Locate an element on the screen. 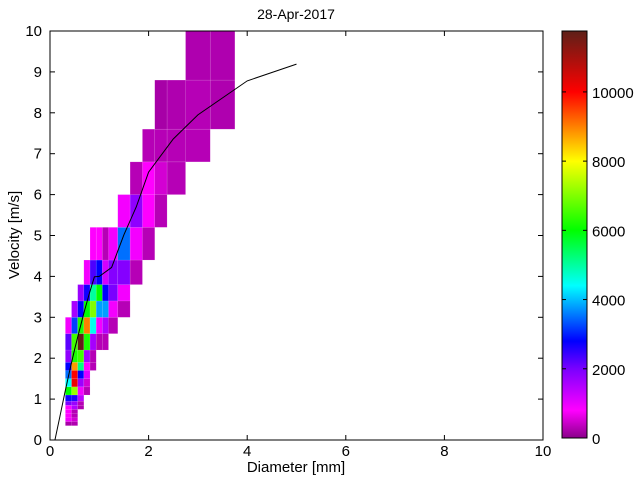 This screenshot has height=485, width=640. y-tick-label: 3 is located at coordinates (38, 317).